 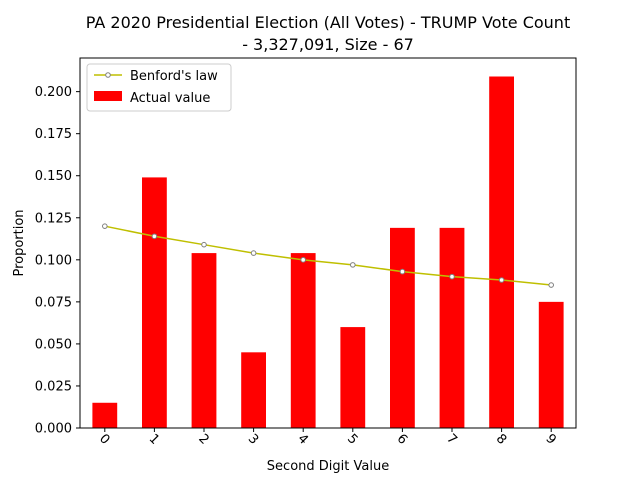 What do you see at coordinates (53, 302) in the screenshot?
I see `y-tick-label: 0.075` at bounding box center [53, 302].